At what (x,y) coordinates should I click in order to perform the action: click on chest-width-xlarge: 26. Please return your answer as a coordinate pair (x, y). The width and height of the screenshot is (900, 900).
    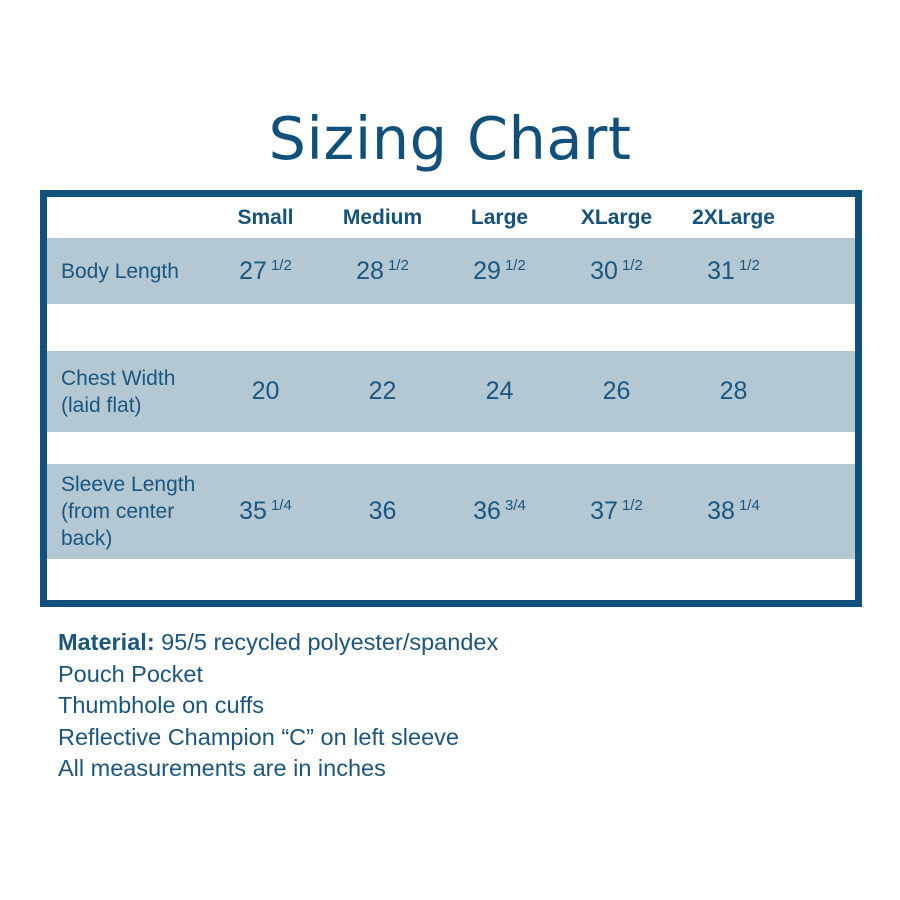
    Looking at the image, I should click on (616, 391).